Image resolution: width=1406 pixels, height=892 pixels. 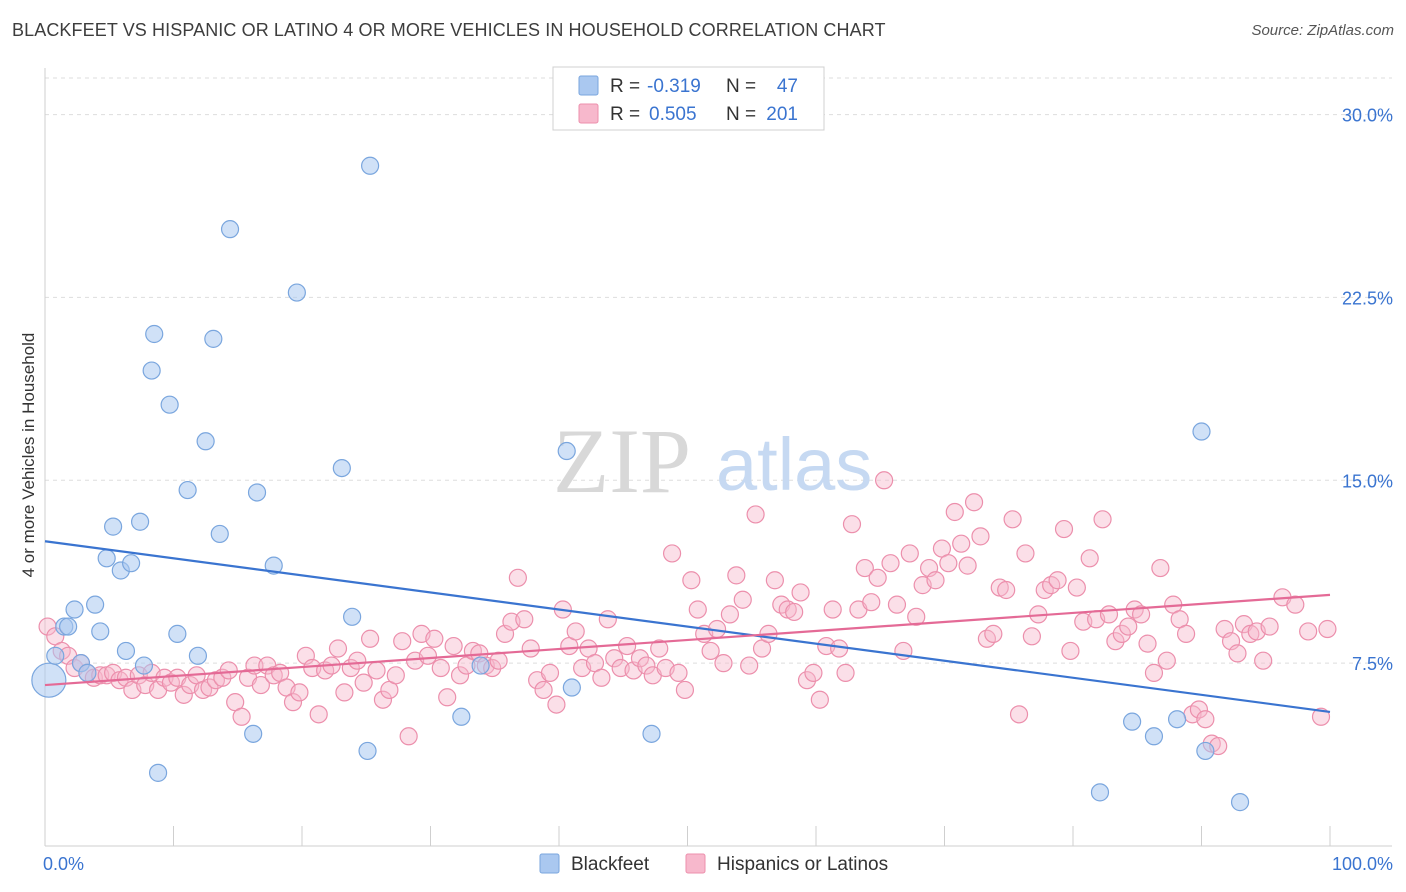 What do you see at coordinates (787, 86) in the screenshot?
I see `legend-n-value: 47` at bounding box center [787, 86].